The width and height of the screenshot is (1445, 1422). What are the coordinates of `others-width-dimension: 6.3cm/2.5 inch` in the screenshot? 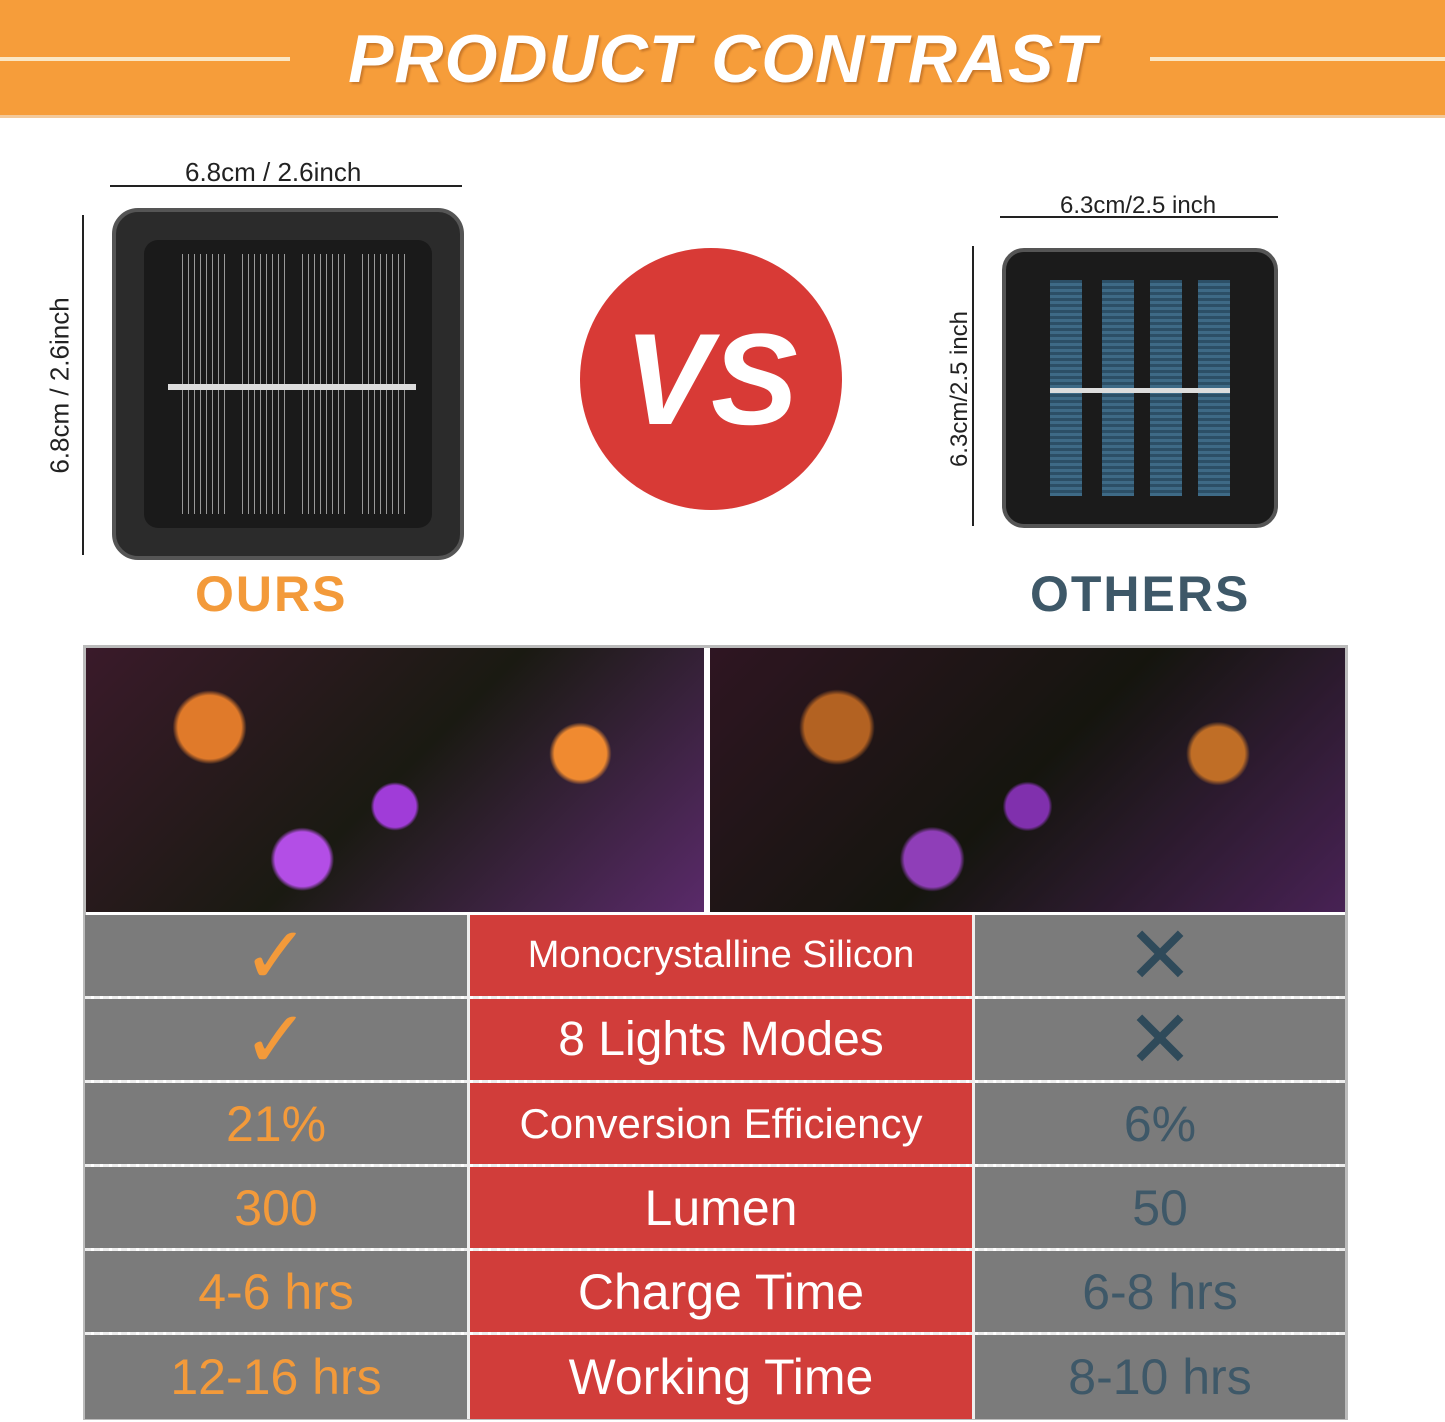 It's located at (1138, 205).